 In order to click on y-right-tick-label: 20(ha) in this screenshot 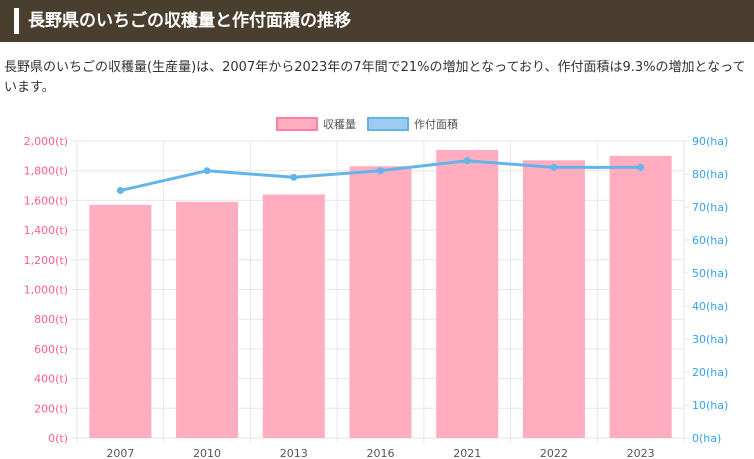, I will do `click(710, 372)`.